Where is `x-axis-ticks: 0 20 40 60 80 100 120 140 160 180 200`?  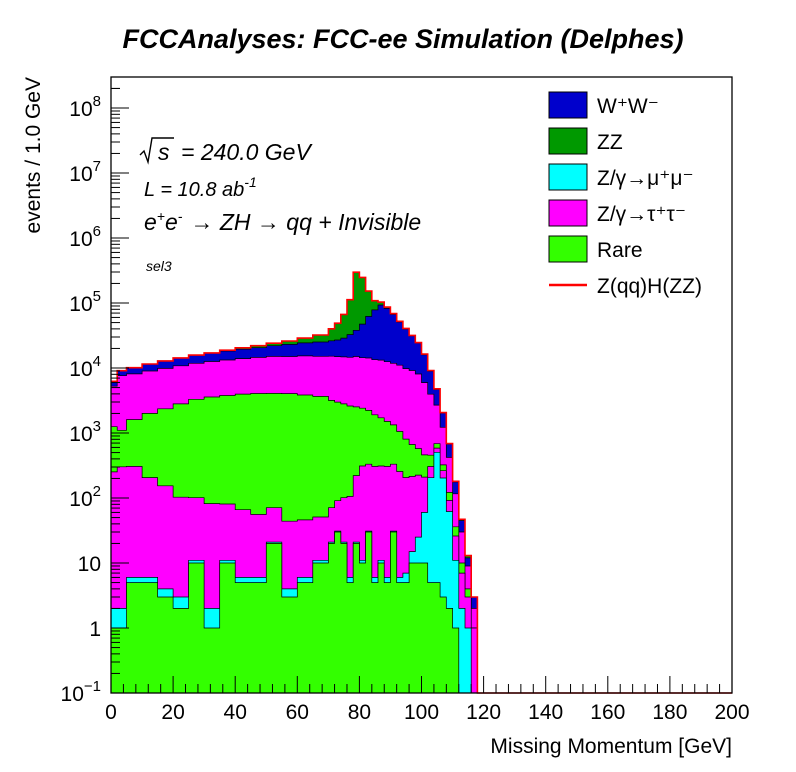
x-axis-ticks: 0 20 40 60 80 100 120 140 160 180 200 is located at coordinates (427, 700).